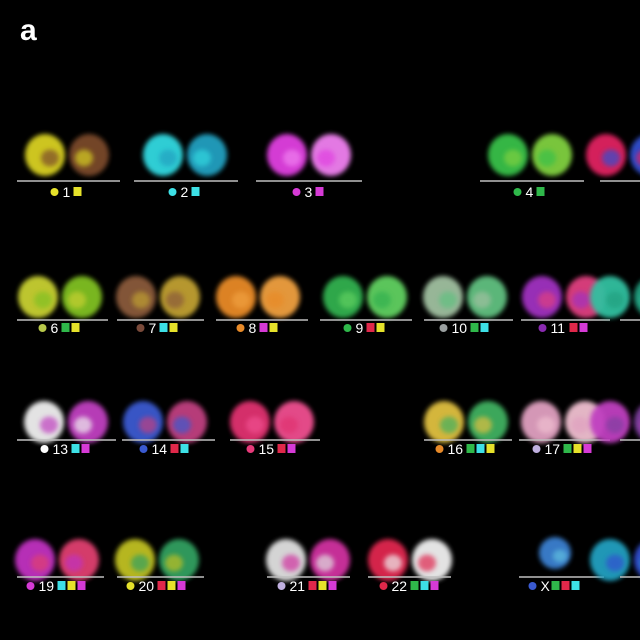  I want to click on chromosome-pair-1: 1, so click(68, 167).